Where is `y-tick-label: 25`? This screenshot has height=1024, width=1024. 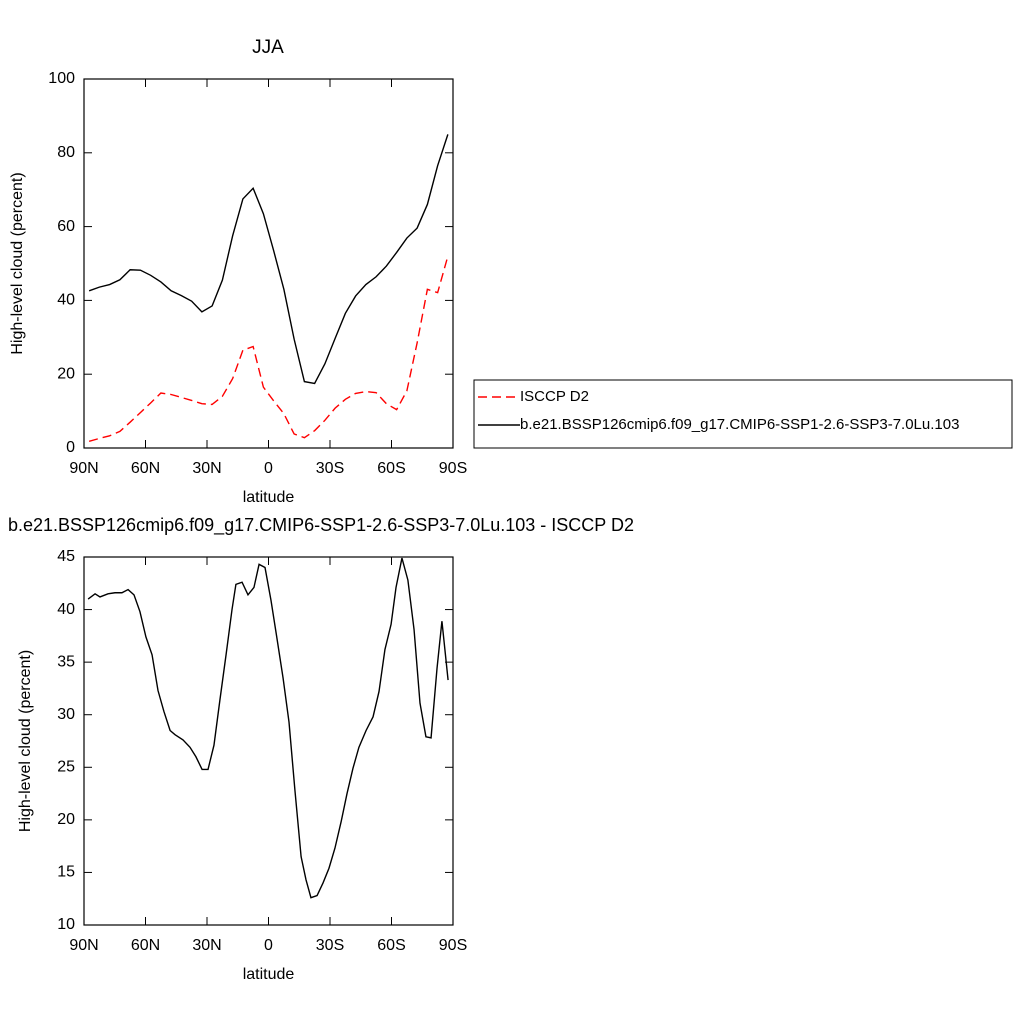 y-tick-label: 25 is located at coordinates (66, 767).